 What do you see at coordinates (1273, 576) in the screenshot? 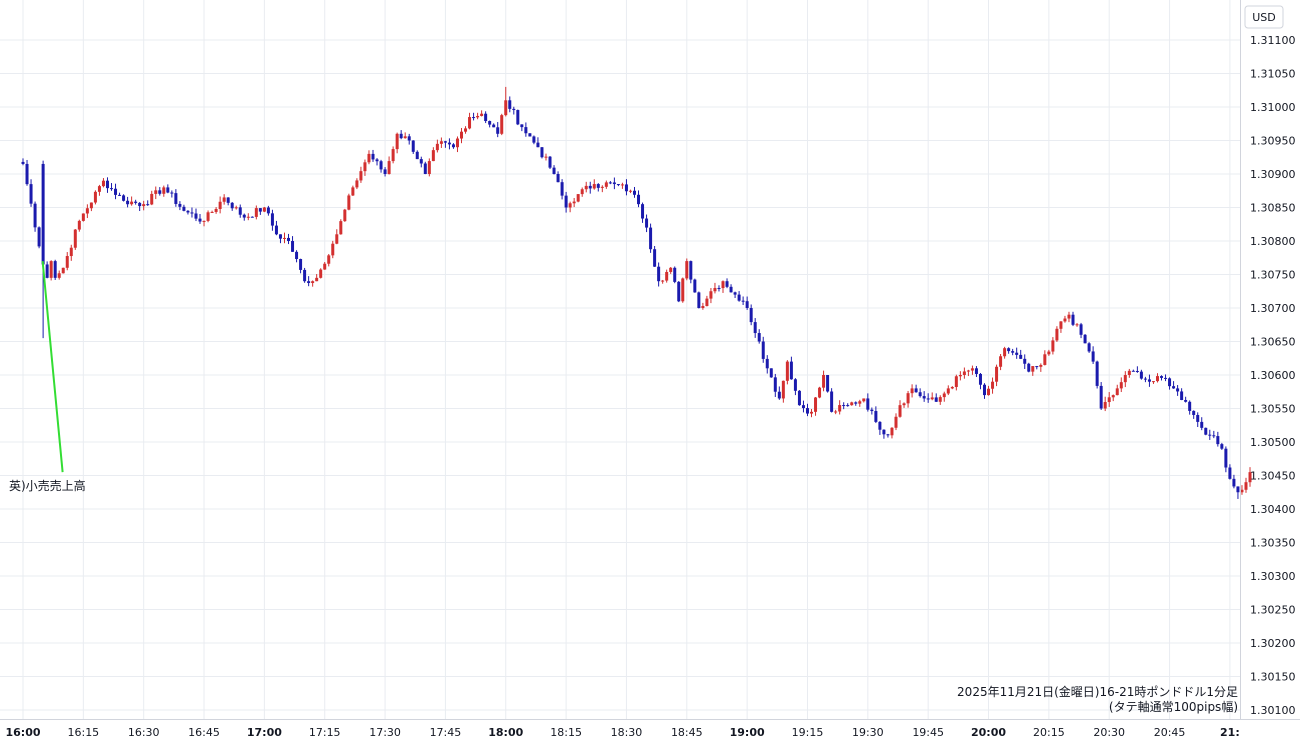
I see `y-tick-label: 1.30300` at bounding box center [1273, 576].